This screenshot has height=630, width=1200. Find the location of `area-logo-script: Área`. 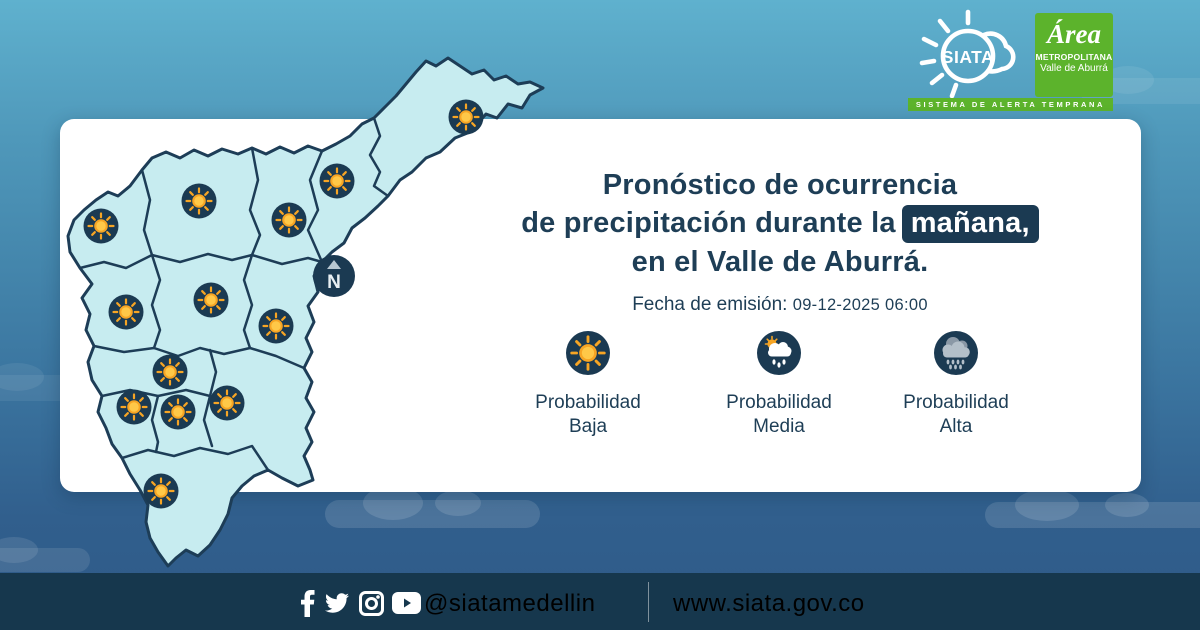

area-logo-script: Área is located at coordinates (1074, 34).